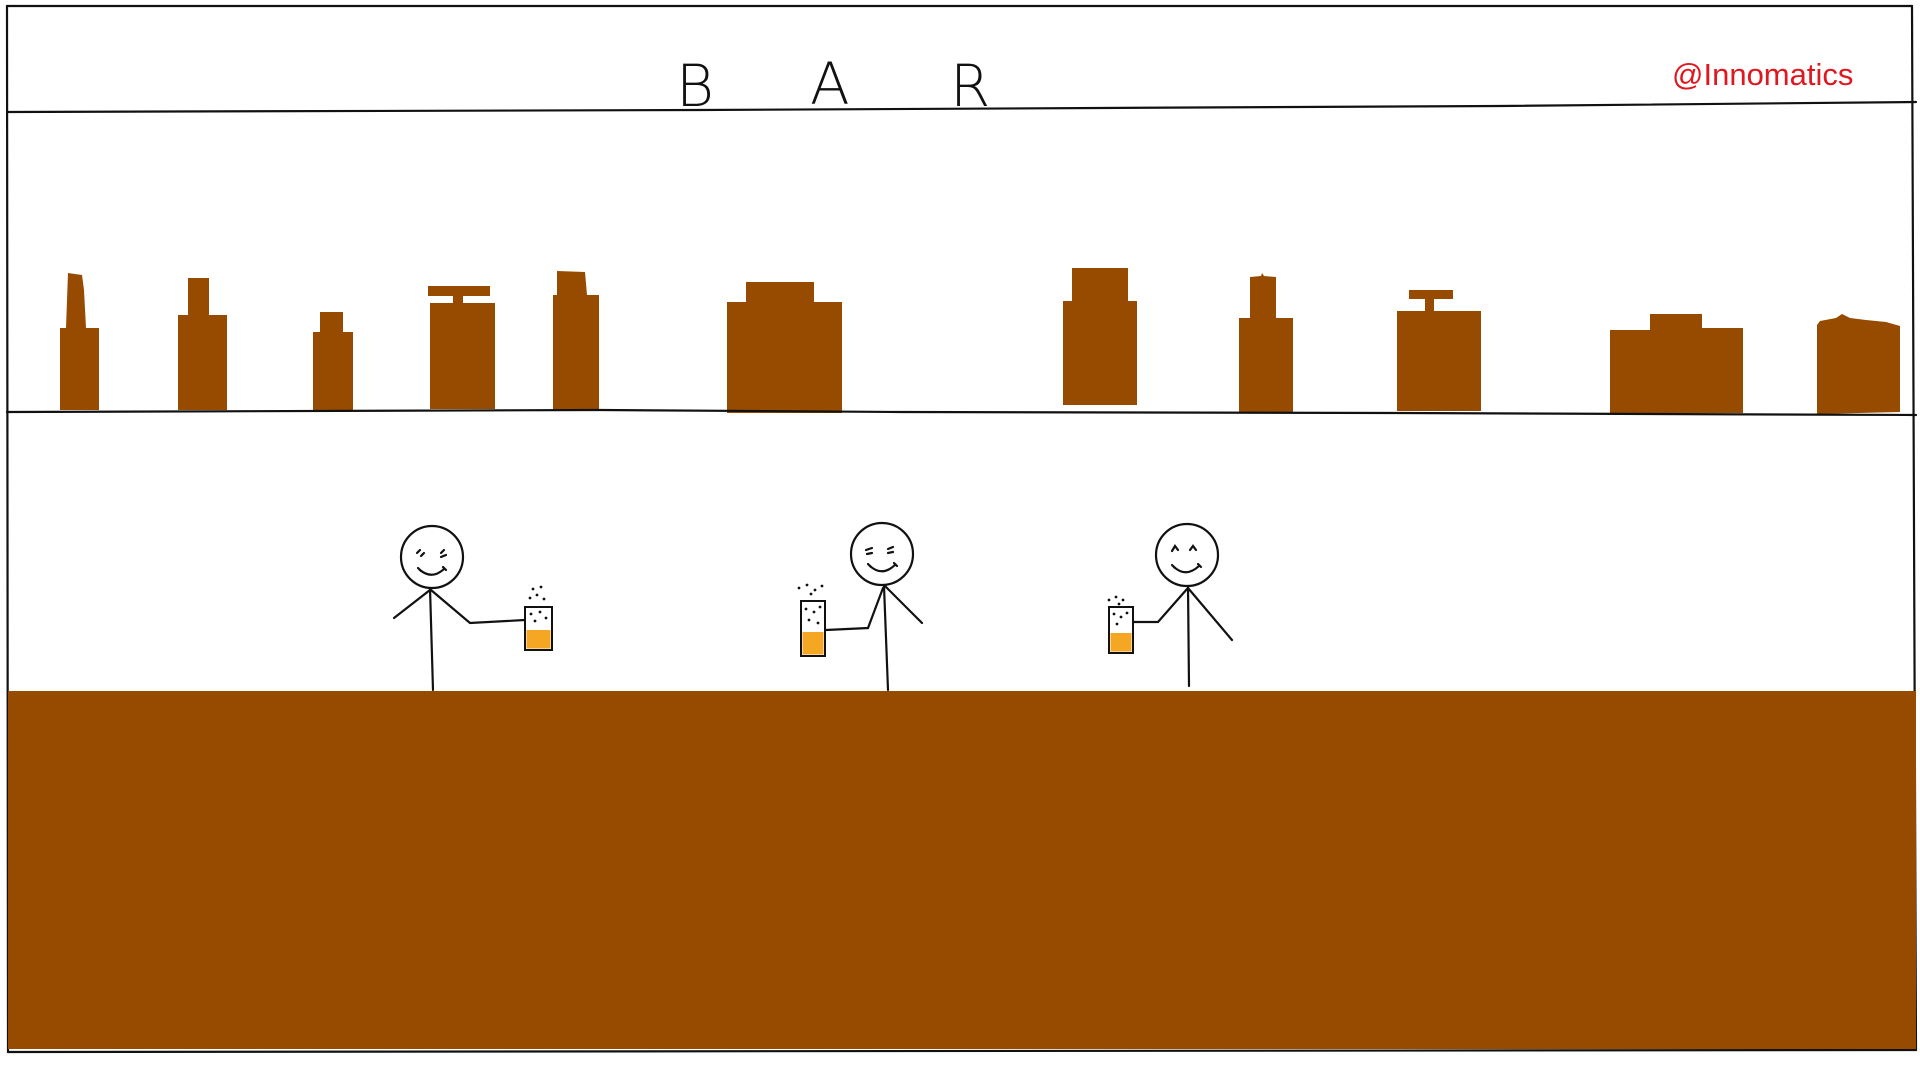  Describe the element at coordinates (980, 341) in the screenshot. I see `bottle-shelf` at that location.